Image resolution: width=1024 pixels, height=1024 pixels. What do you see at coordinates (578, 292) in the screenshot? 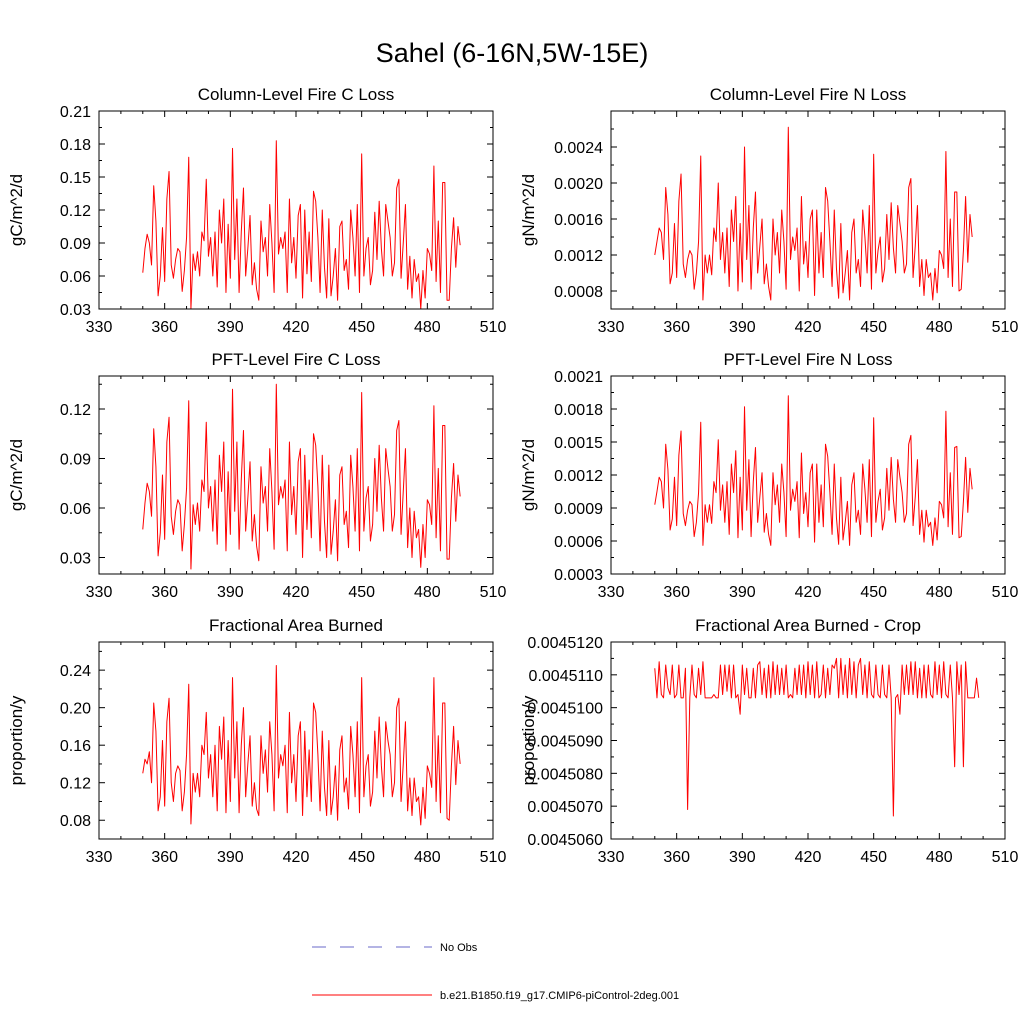
I see `y-tick-label: 0.0008` at bounding box center [578, 292].